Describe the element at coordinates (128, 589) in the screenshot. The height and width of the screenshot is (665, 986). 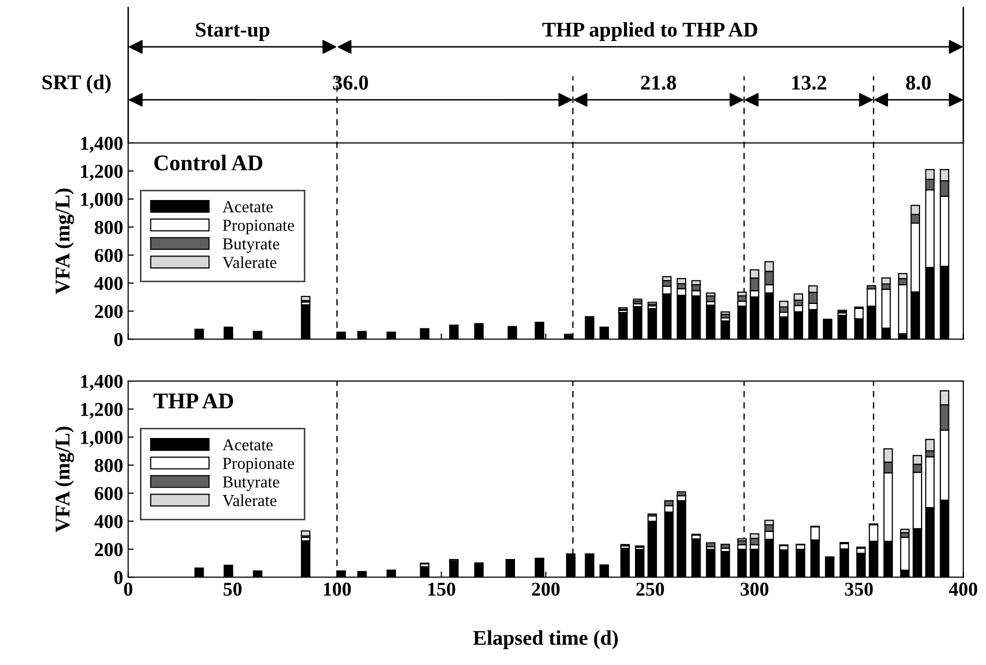
I see `x-tick-label: 0` at that location.